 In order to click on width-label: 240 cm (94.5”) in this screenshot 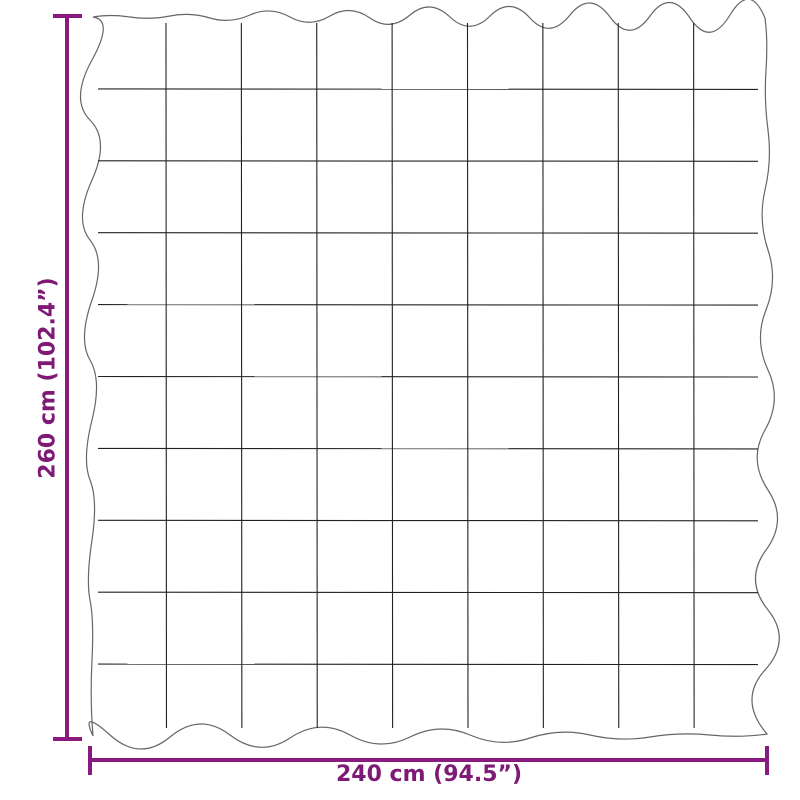, I will do `click(429, 774)`.